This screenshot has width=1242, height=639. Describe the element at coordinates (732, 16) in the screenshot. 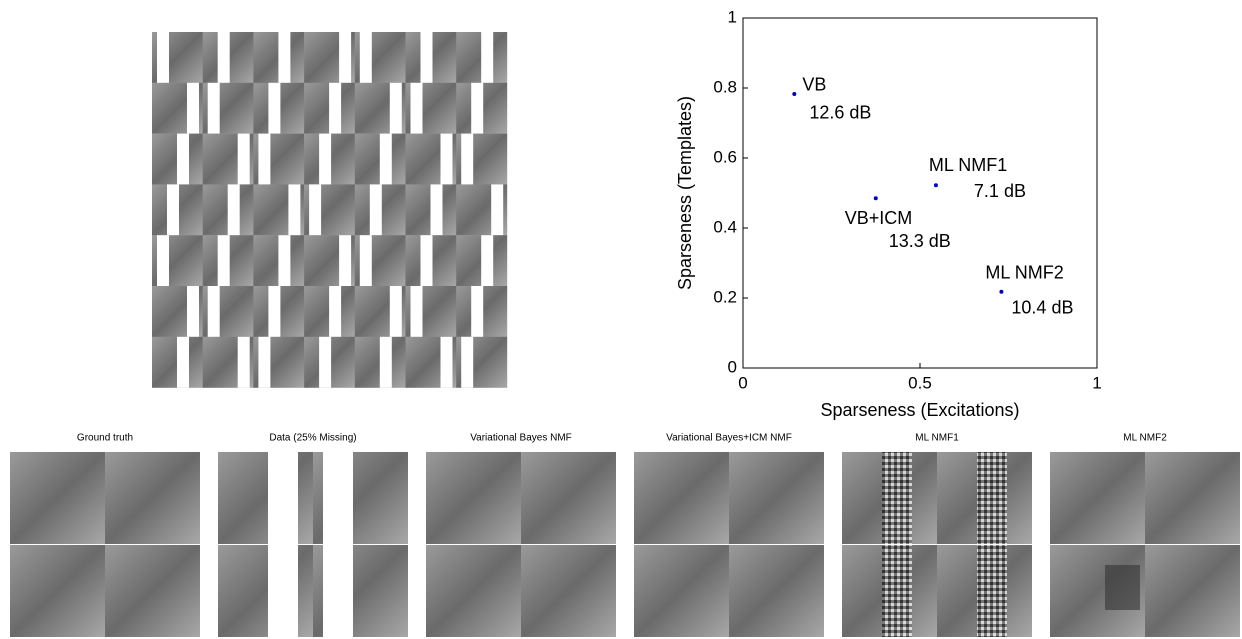

I see `y-tick-label: 1` at that location.